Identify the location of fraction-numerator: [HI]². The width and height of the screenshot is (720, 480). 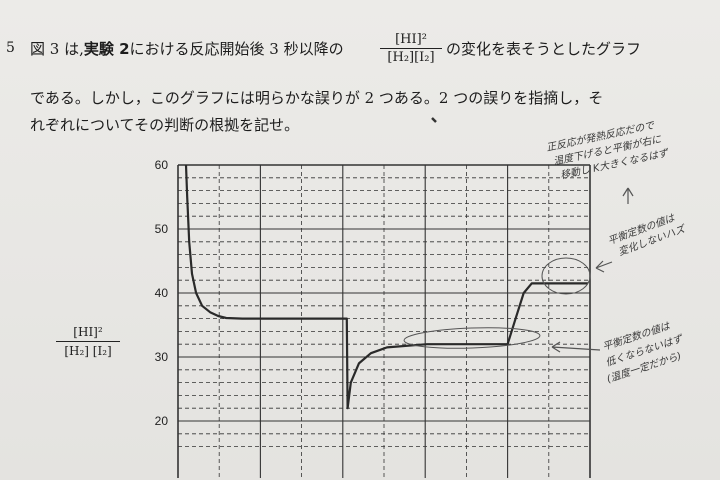
(411, 40).